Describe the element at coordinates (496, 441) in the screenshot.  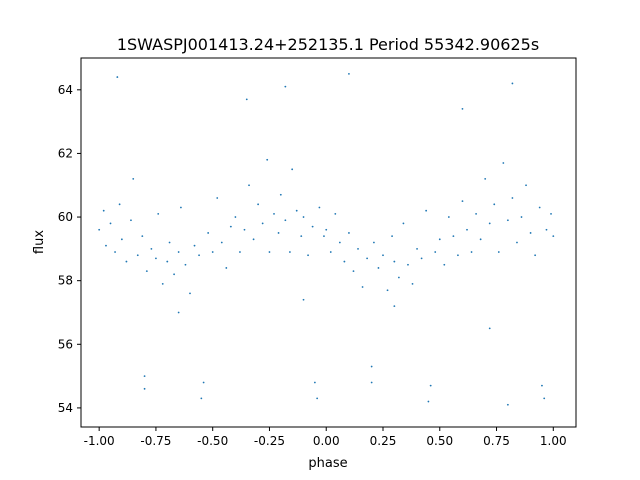
I see `x-tick-label: 0.75` at that location.